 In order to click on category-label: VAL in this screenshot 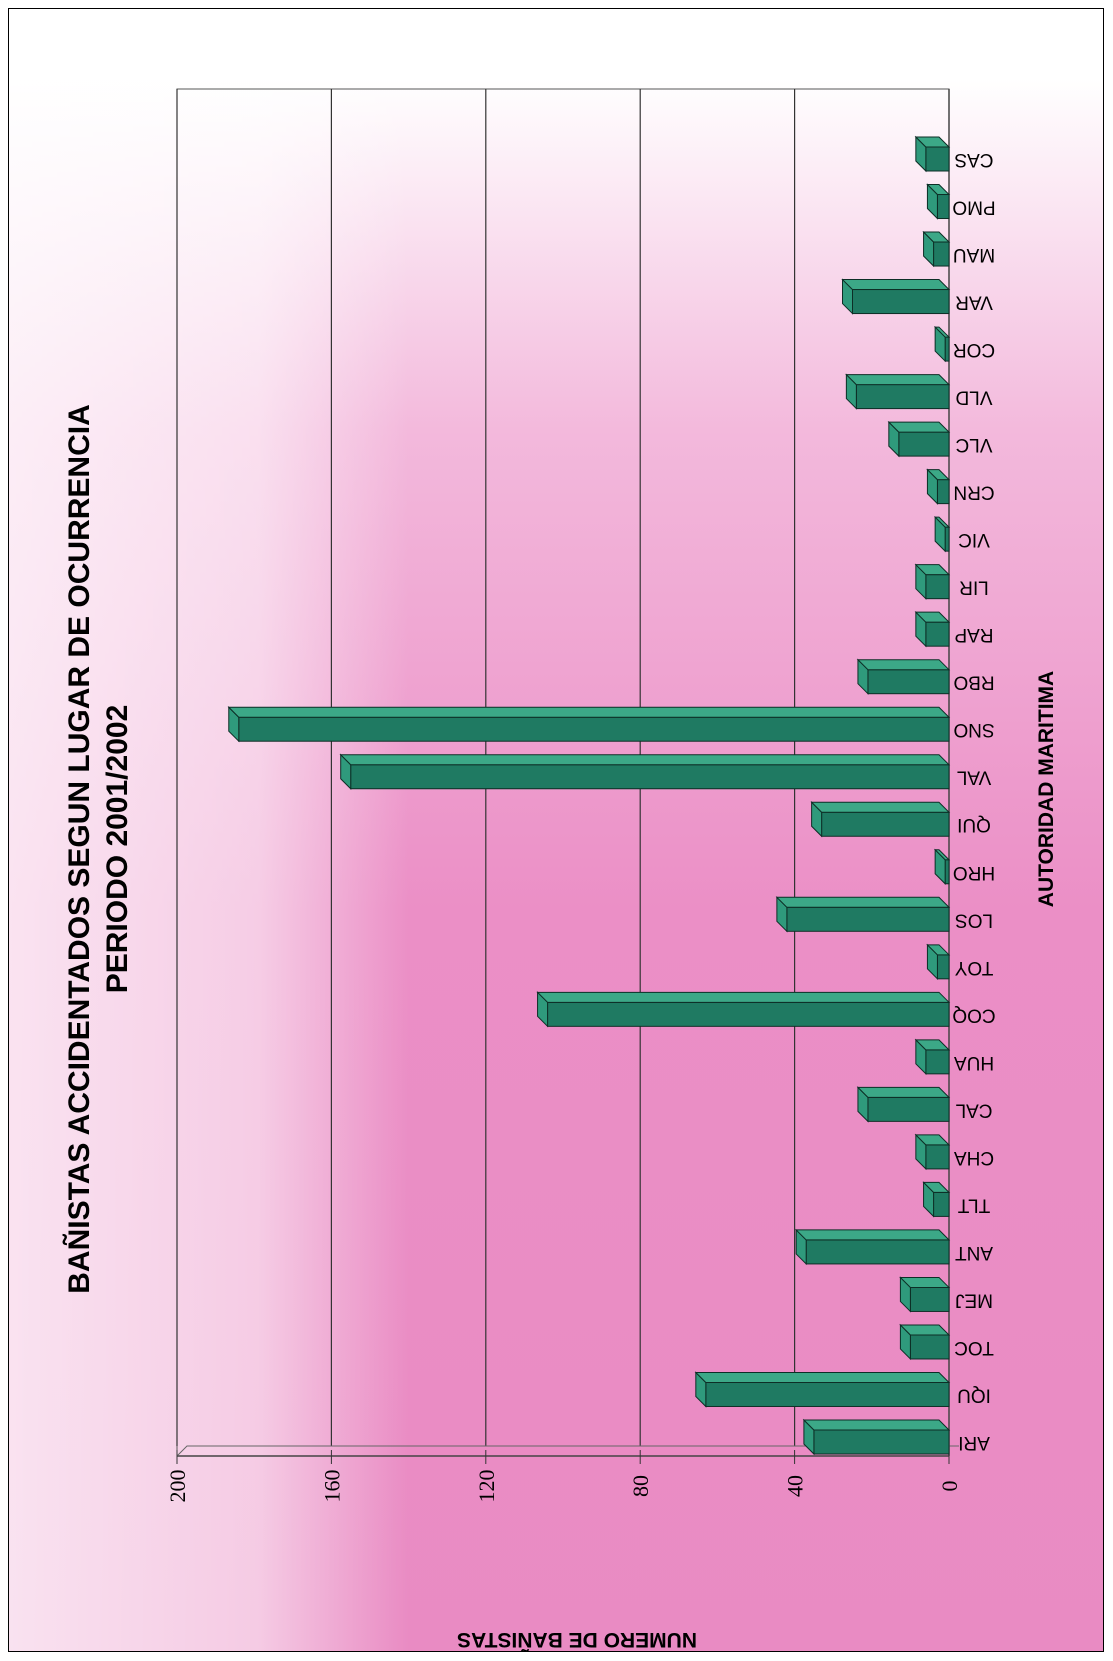, I will do `click(974, 777)`.